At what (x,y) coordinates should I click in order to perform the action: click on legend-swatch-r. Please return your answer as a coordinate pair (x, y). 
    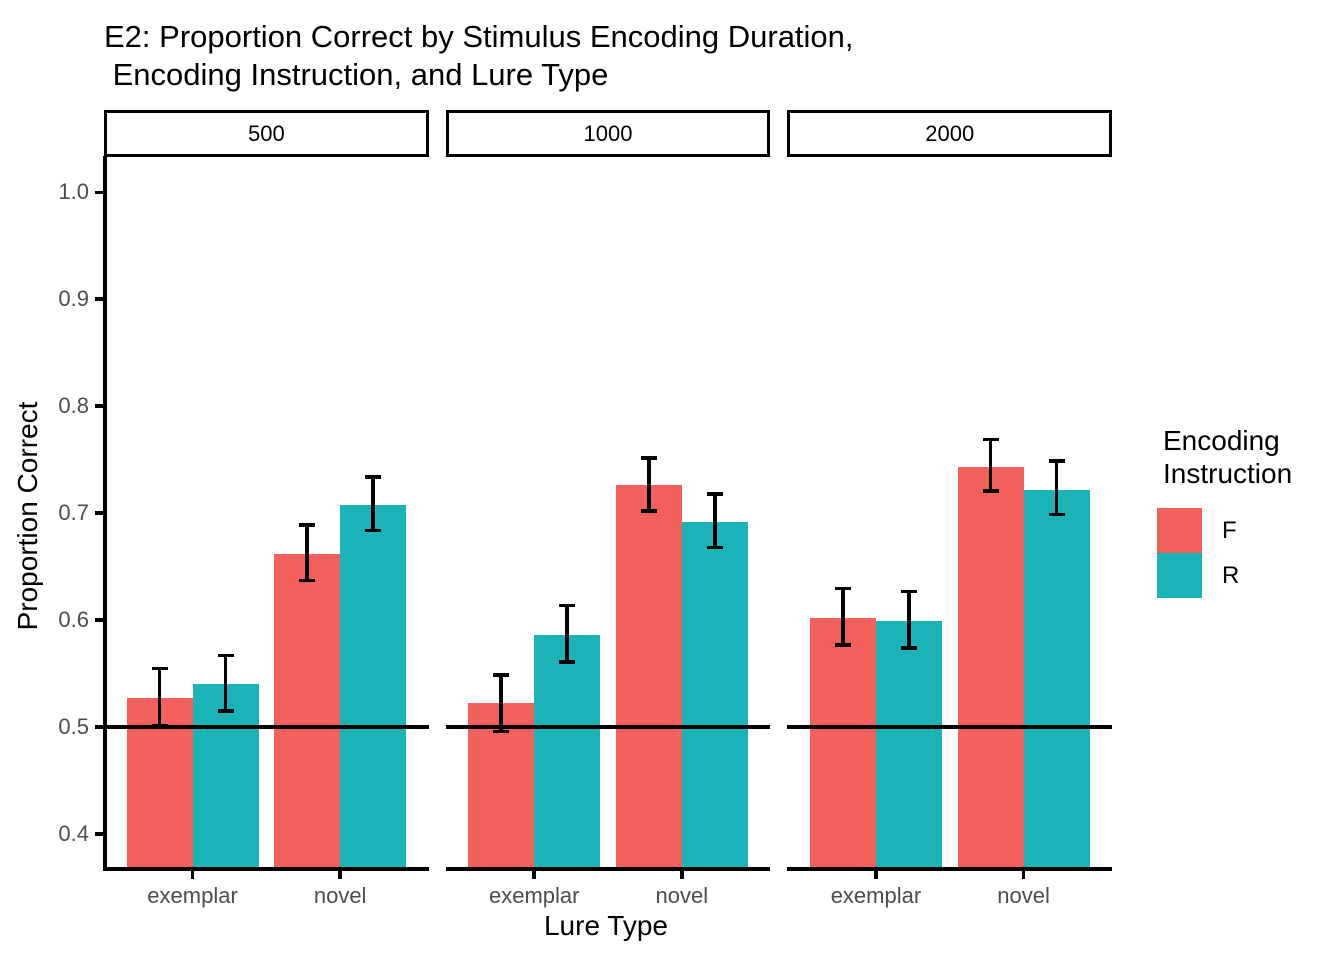
    Looking at the image, I should click on (1179, 575).